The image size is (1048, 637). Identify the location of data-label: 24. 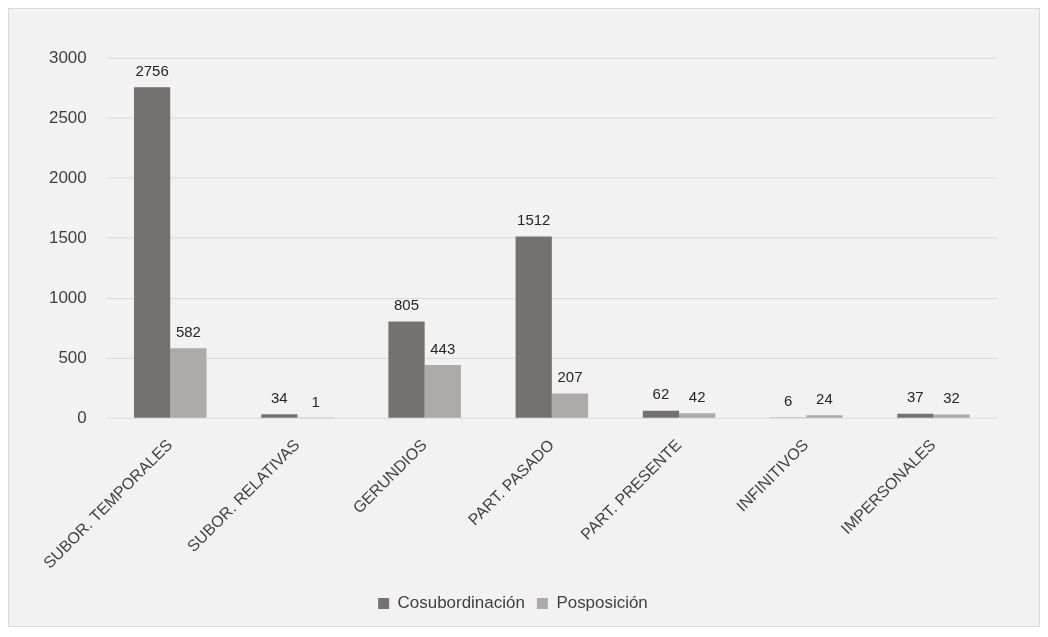
(824, 399).